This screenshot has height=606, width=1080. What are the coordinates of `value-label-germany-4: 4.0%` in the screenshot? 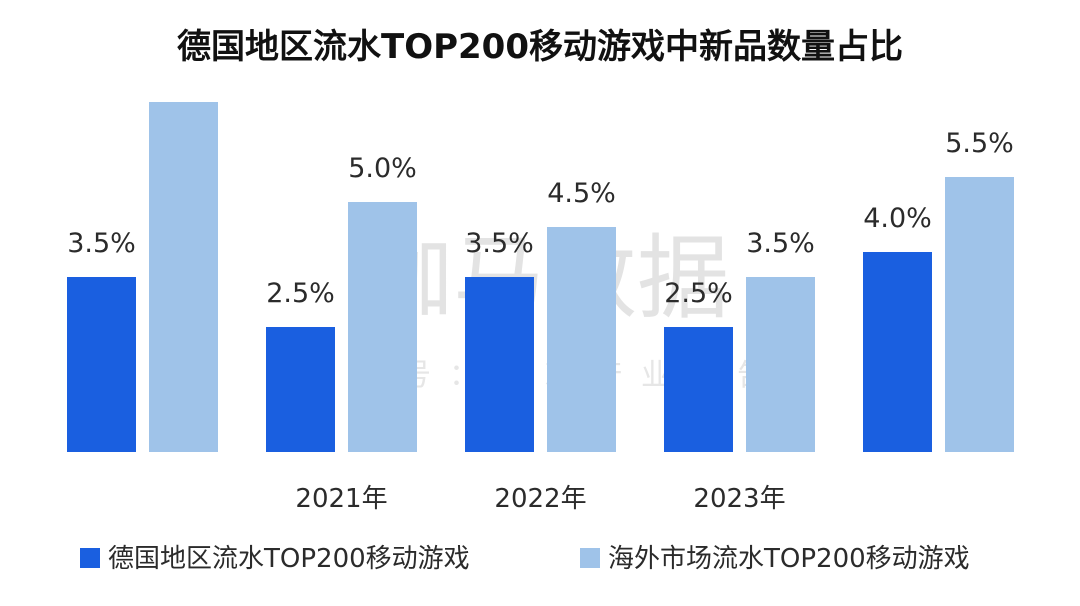 It's located at (897, 218).